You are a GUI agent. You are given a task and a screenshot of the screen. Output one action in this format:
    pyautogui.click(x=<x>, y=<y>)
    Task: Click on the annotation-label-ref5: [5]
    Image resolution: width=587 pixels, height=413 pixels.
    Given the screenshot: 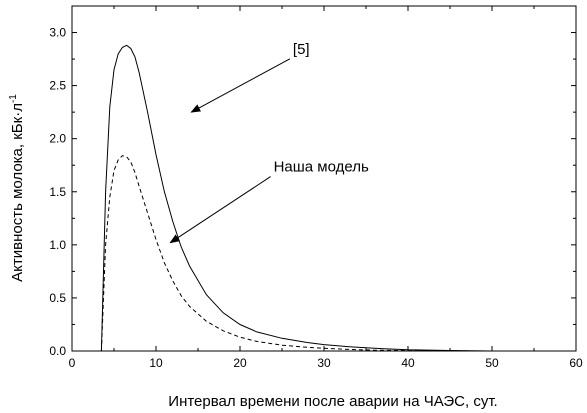 What is the action you would take?
    pyautogui.click(x=301, y=49)
    